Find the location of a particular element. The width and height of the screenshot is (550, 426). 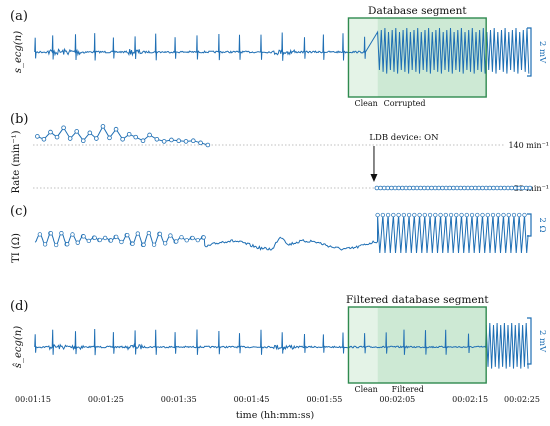

x-tick-label: 00:01:25 is located at coordinates (106, 399).